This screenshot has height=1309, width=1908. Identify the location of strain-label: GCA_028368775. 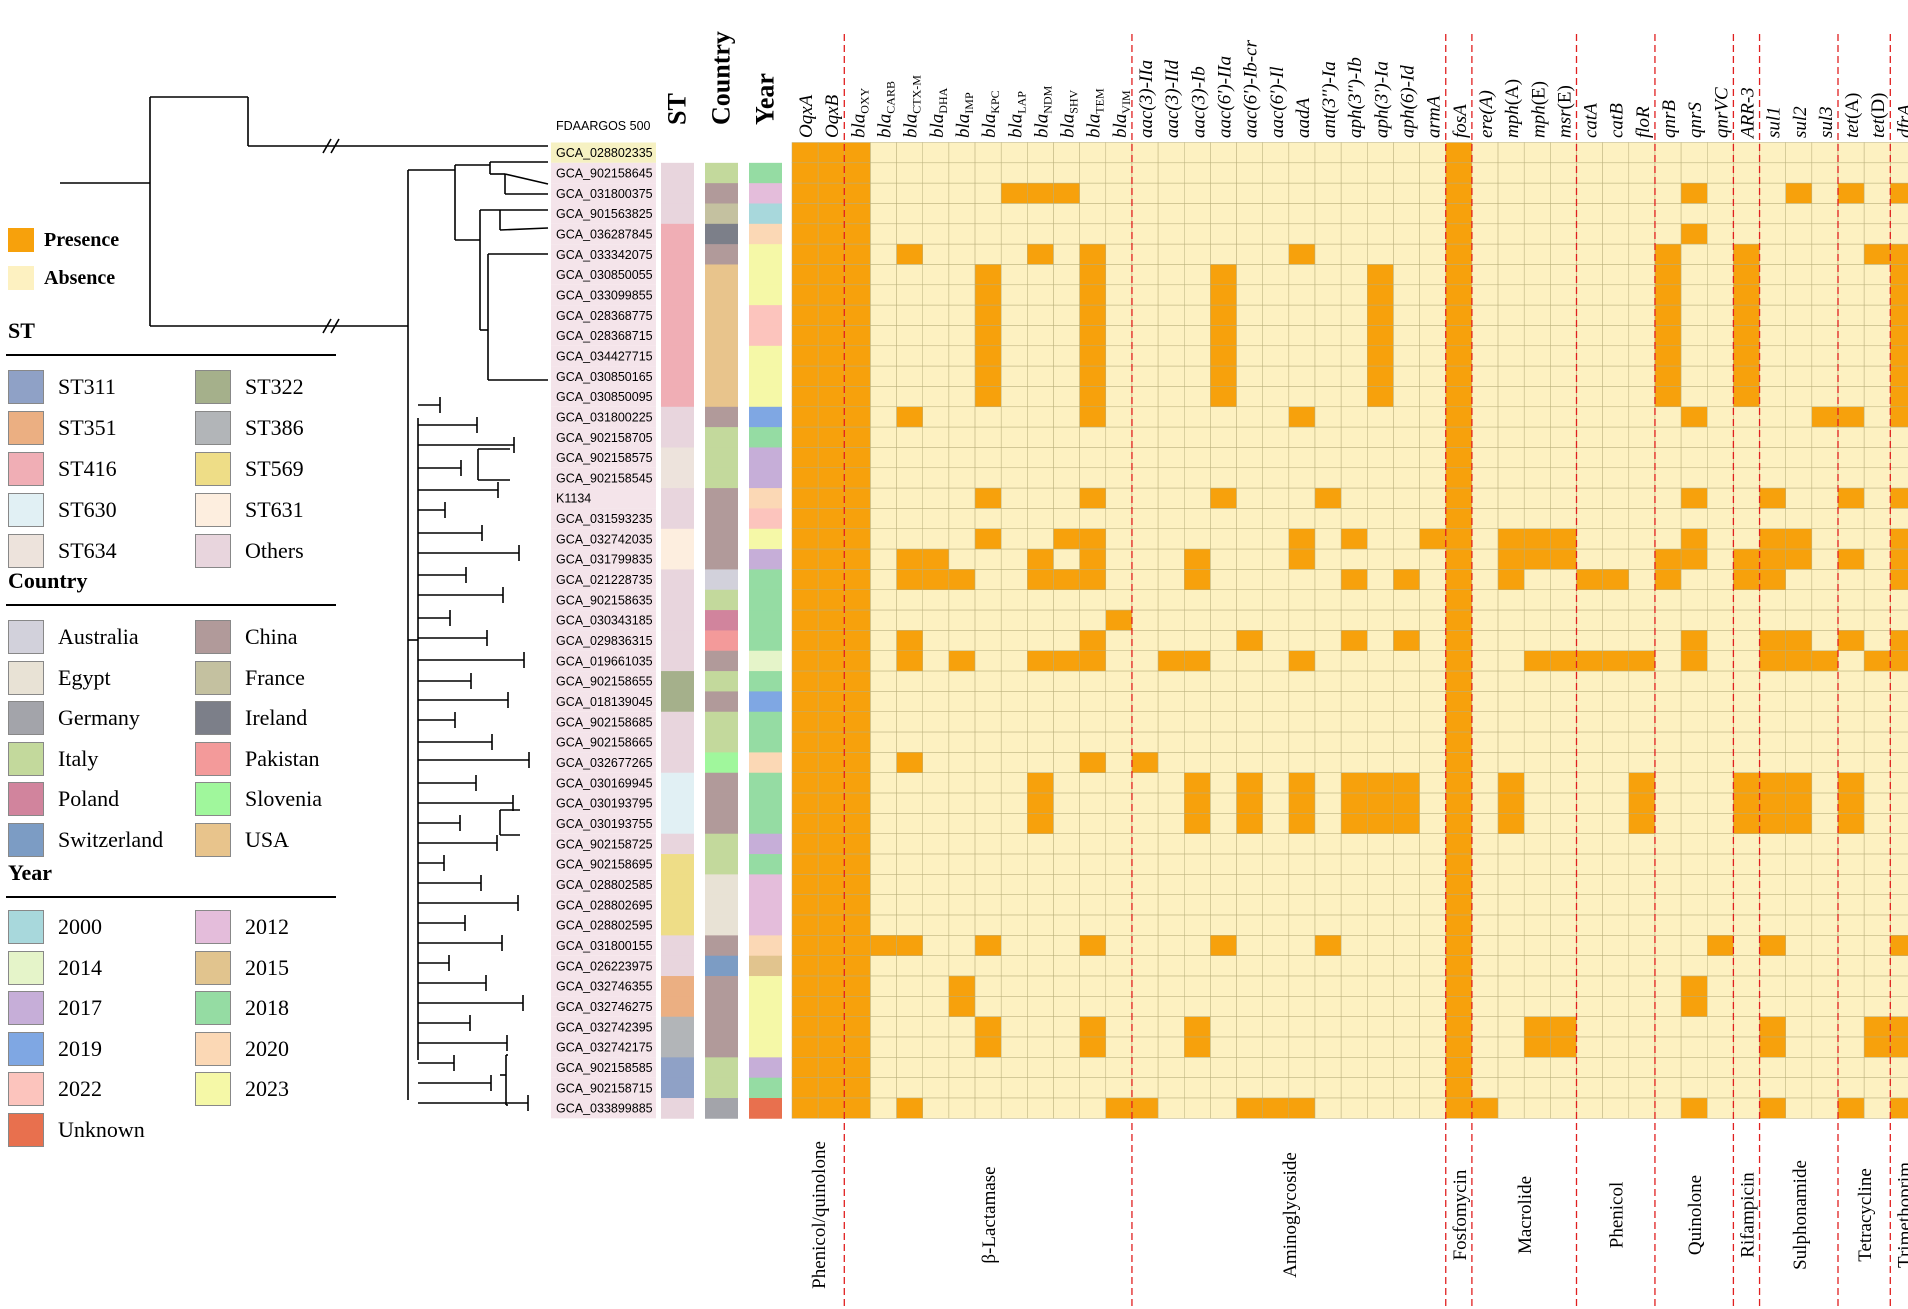
(604, 316).